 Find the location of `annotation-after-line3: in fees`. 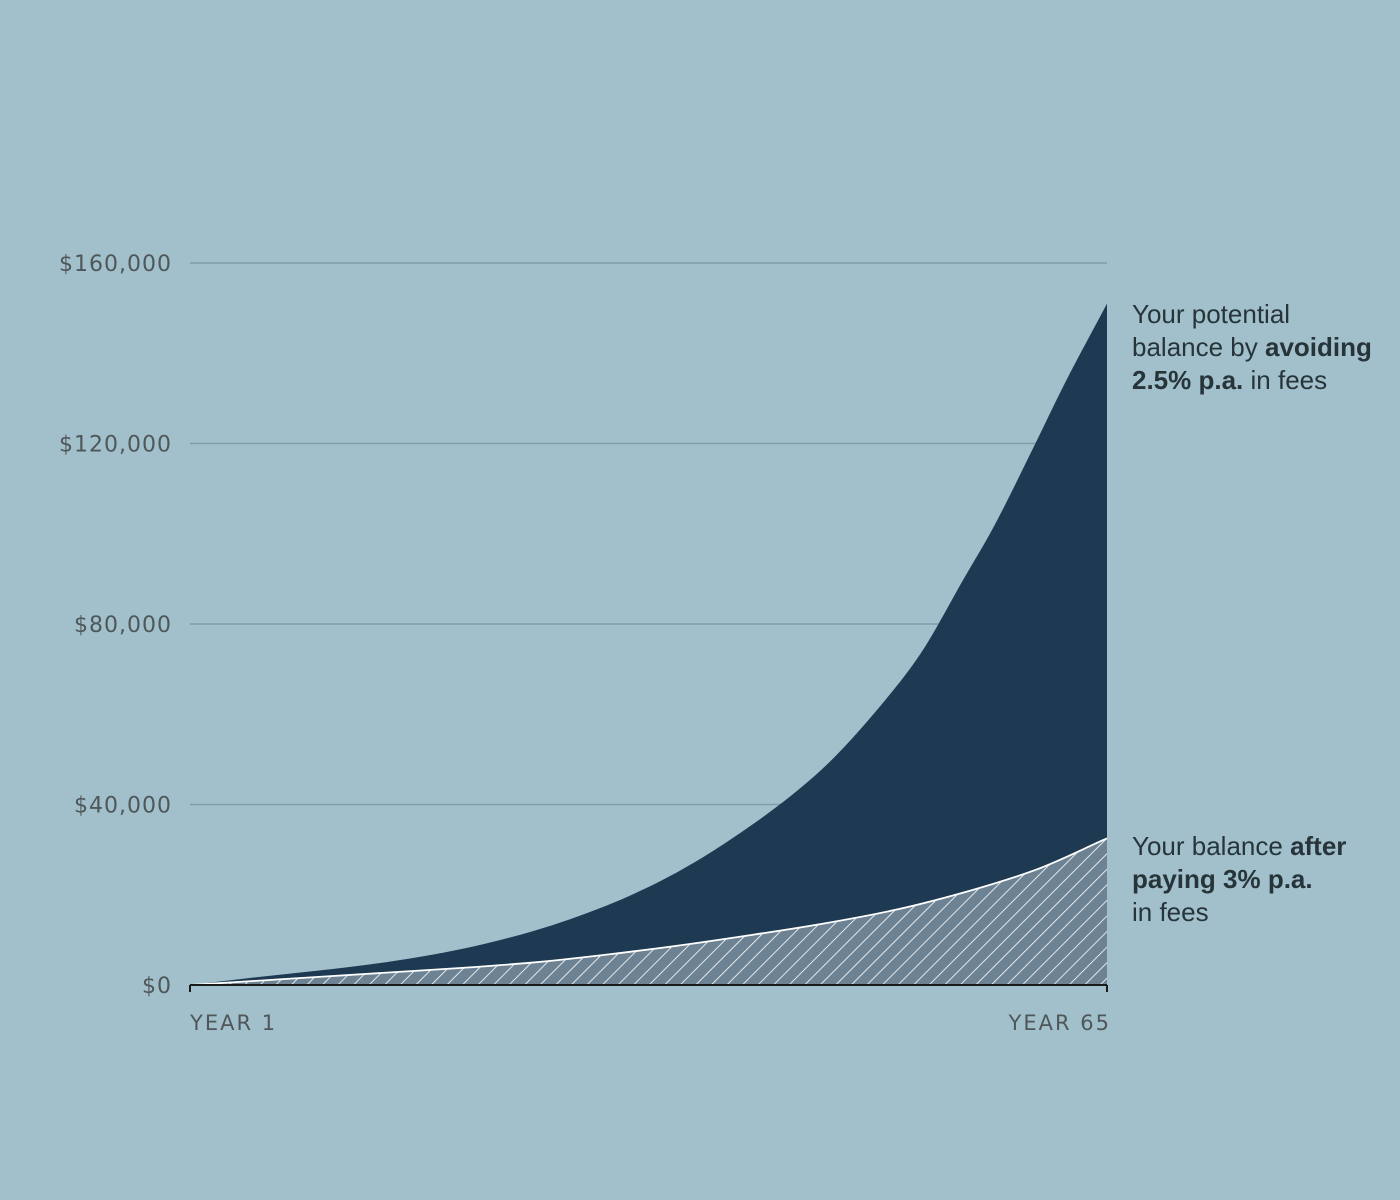

annotation-after-line3: in fees is located at coordinates (1170, 912).